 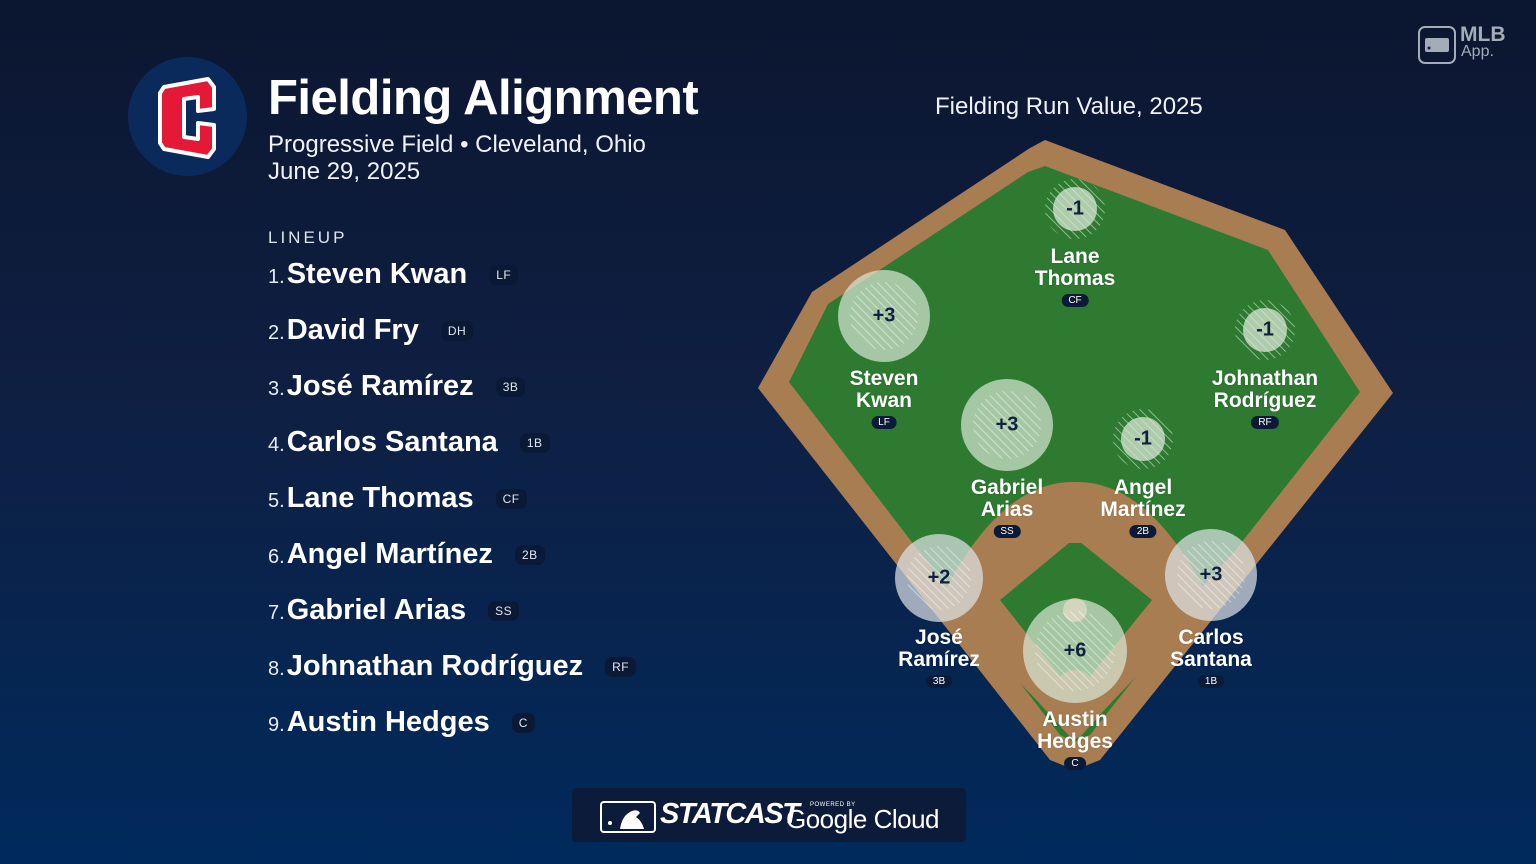 What do you see at coordinates (1007, 507) in the screenshot?
I see `fielder-label-ss: Gabriel Arias SS` at bounding box center [1007, 507].